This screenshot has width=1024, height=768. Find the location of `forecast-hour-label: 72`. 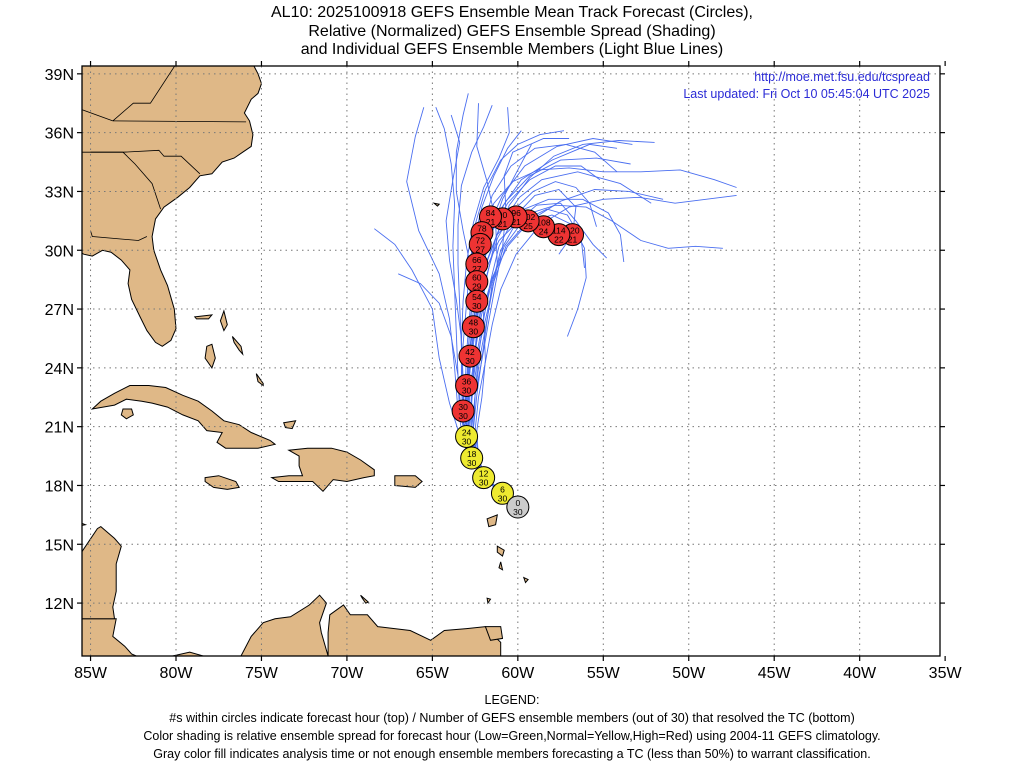

forecast-hour-label: 72 is located at coordinates (481, 240).